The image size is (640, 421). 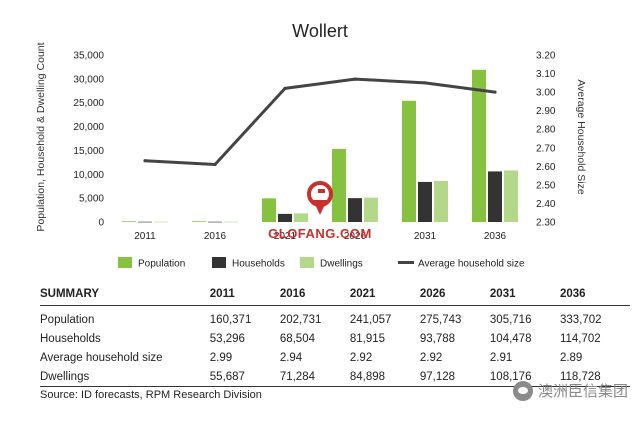 What do you see at coordinates (384, 377) in the screenshot?
I see `table-cell: 84,898` at bounding box center [384, 377].